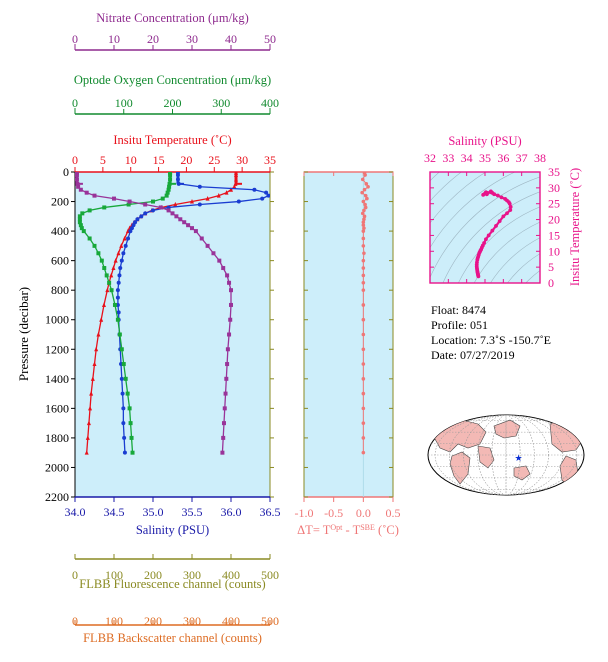 The image size is (608, 662). I want to click on map-meridian, so click(506, 455).